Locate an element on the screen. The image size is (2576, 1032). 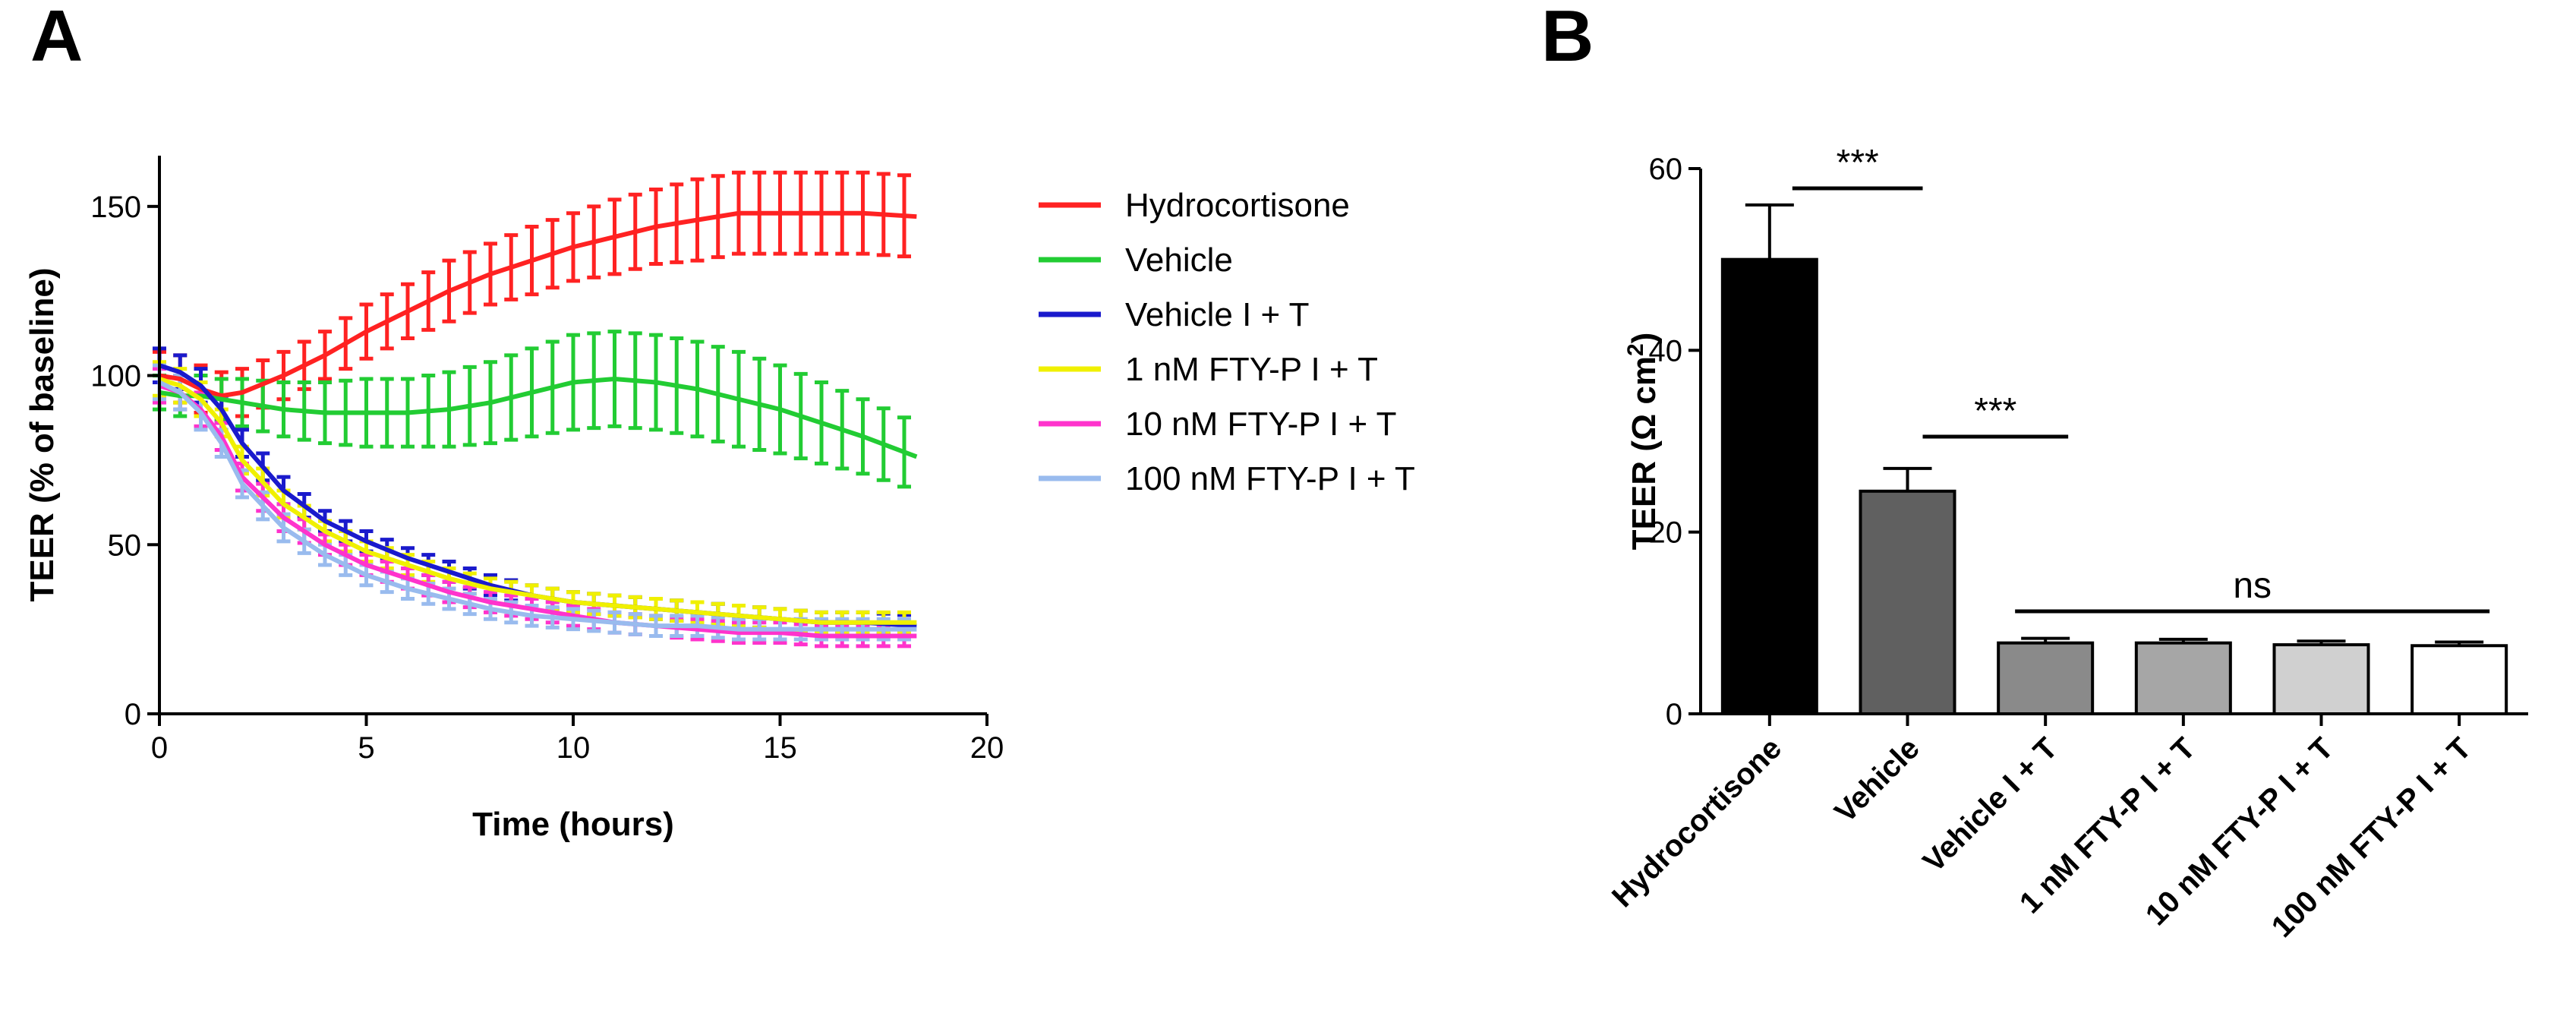
b-category-label: Vehicle is located at coordinates (1877, 780).